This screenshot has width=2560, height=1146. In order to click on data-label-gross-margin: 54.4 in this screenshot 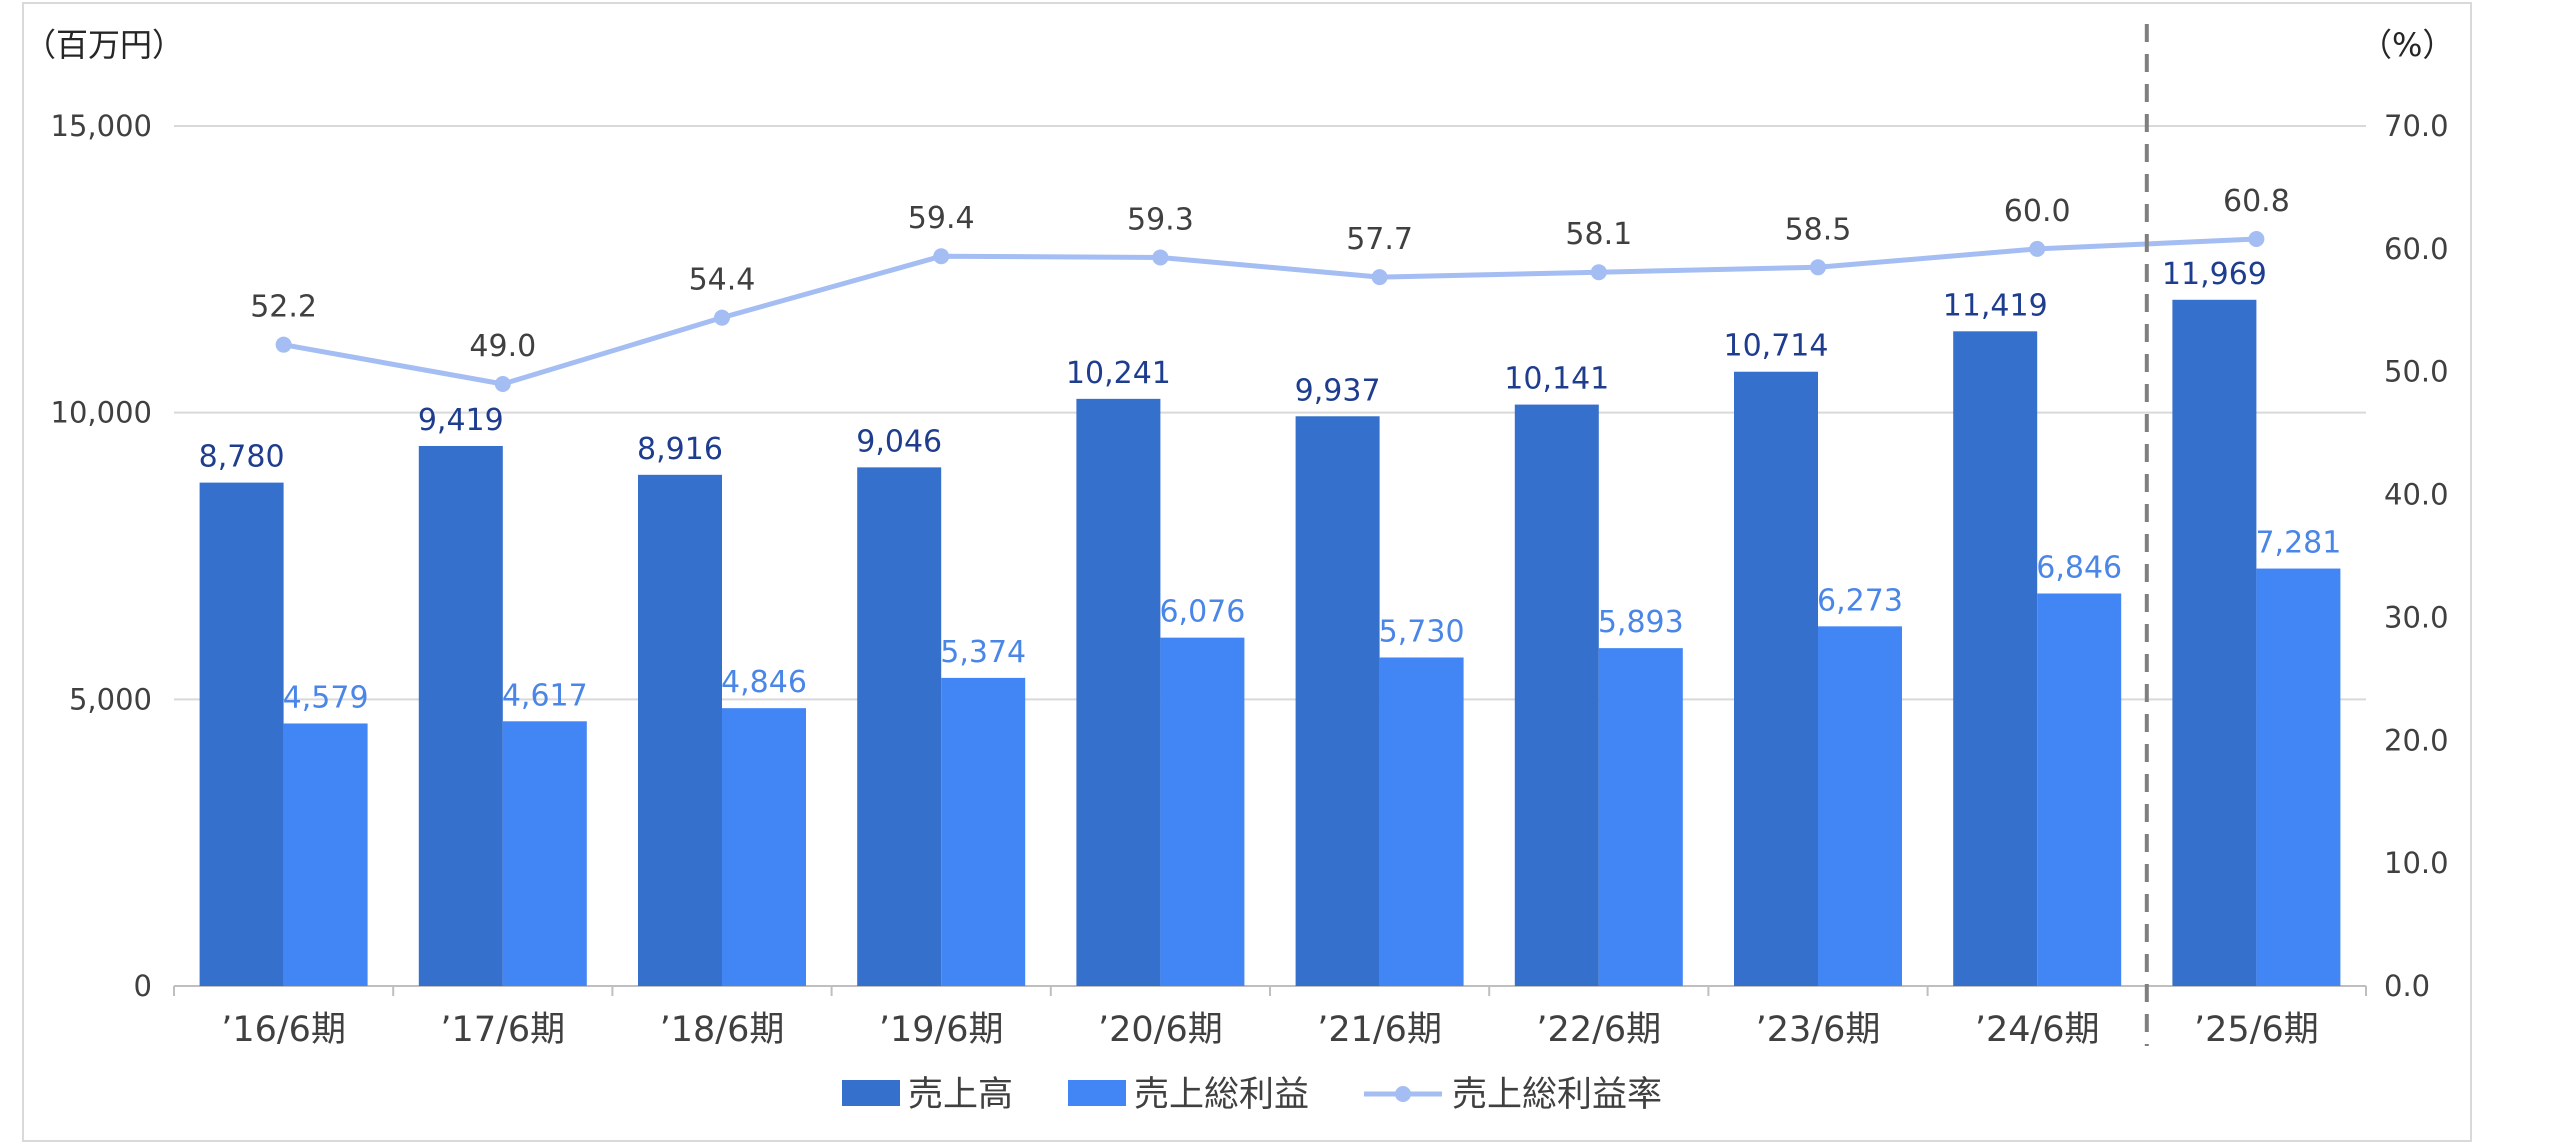, I will do `click(722, 280)`.